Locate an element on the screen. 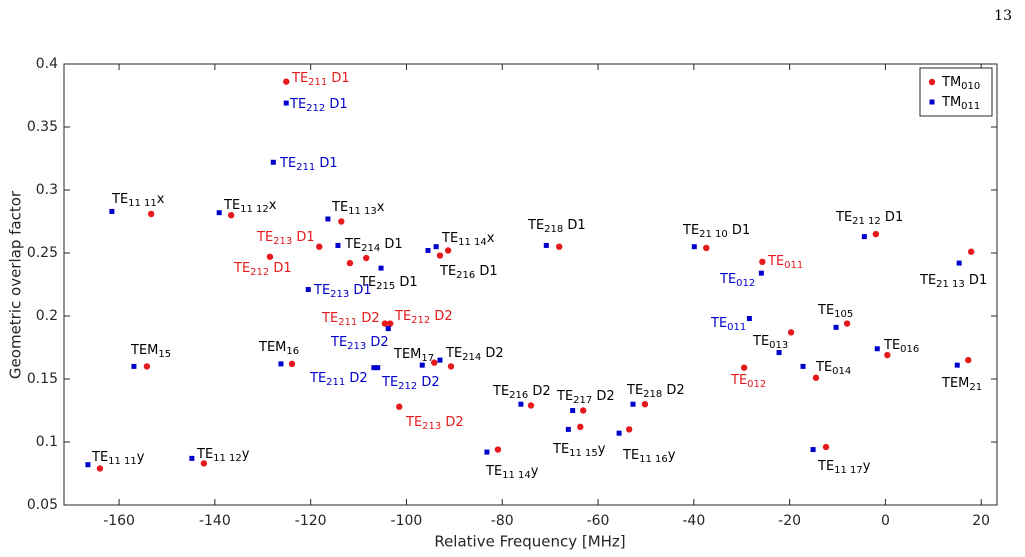 This screenshot has width=1025, height=557. subscript: 217 is located at coordinates (582, 400).